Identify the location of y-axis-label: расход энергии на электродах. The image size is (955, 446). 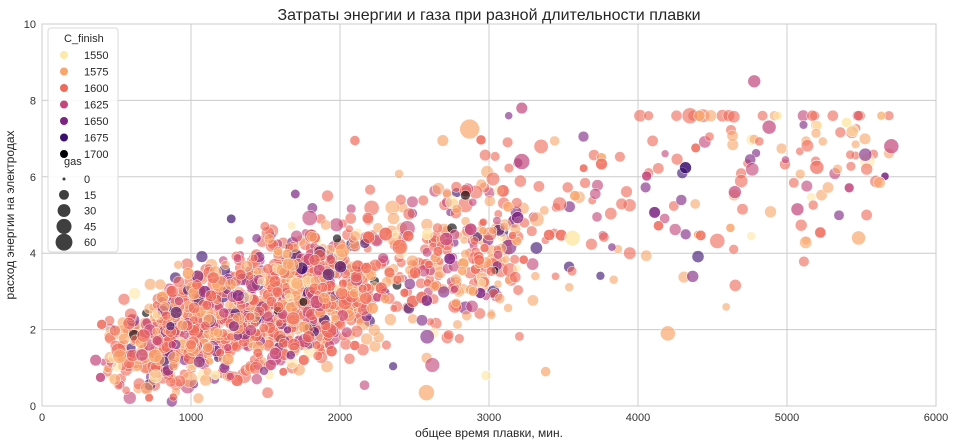
(10, 215).